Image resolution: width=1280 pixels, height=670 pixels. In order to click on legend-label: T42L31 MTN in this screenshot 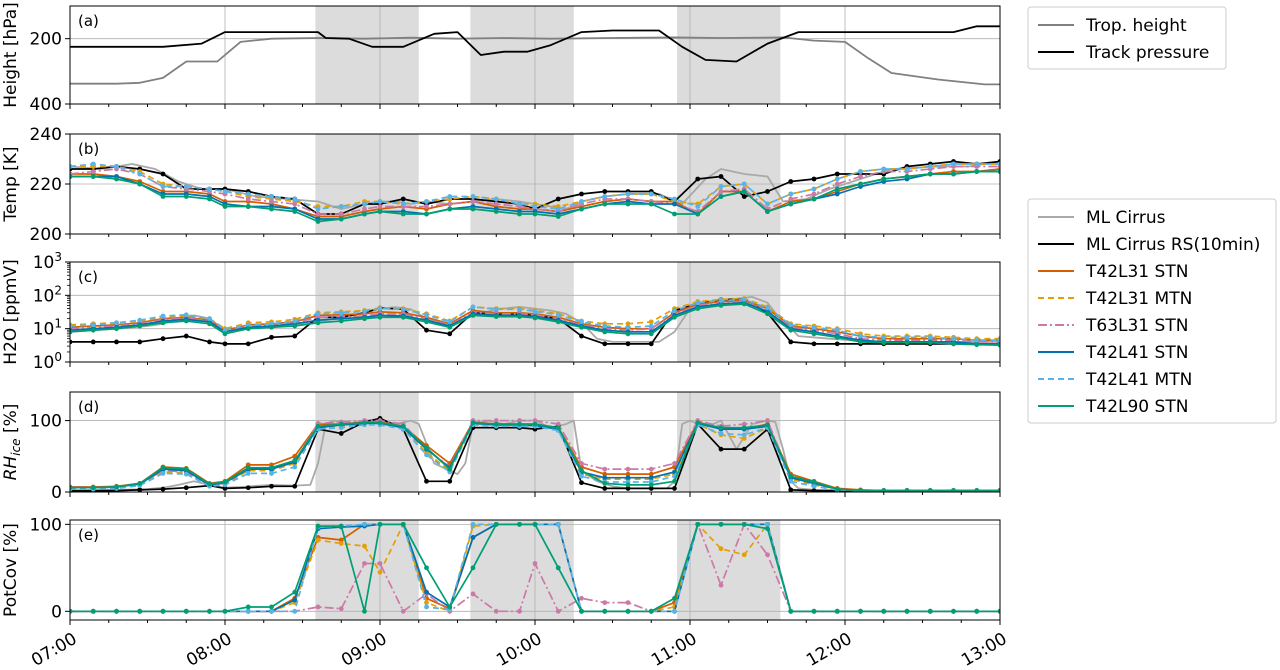, I will do `click(1138, 299)`.